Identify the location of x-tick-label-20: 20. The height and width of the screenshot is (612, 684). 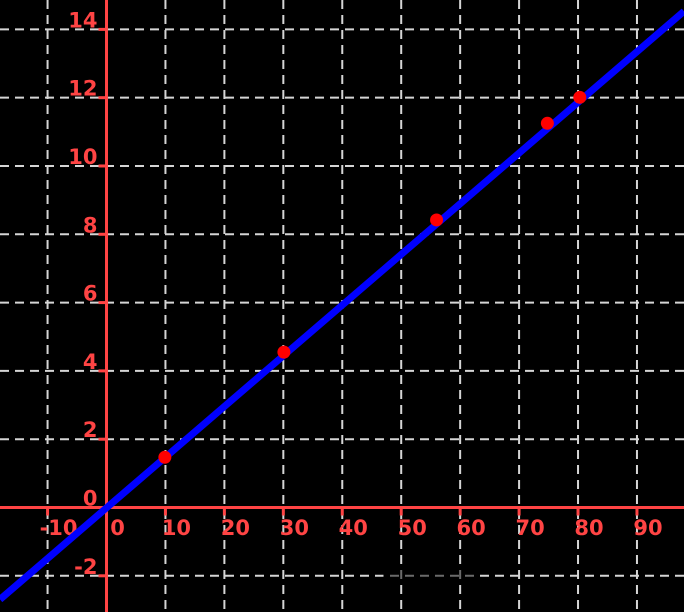
(235, 528).